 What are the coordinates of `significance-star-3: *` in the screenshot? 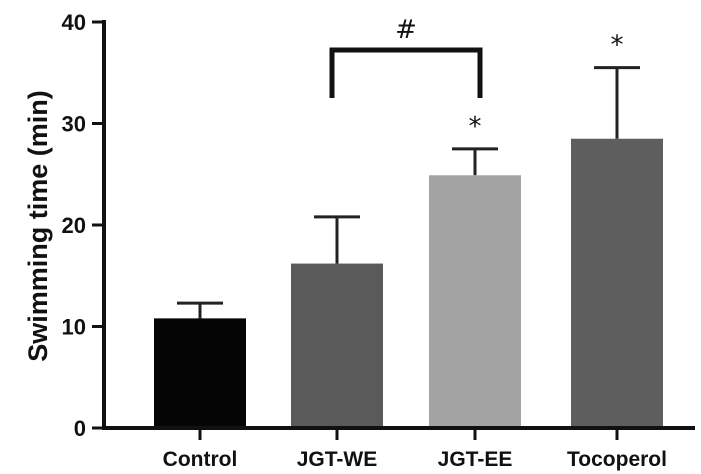 It's located at (617, 46).